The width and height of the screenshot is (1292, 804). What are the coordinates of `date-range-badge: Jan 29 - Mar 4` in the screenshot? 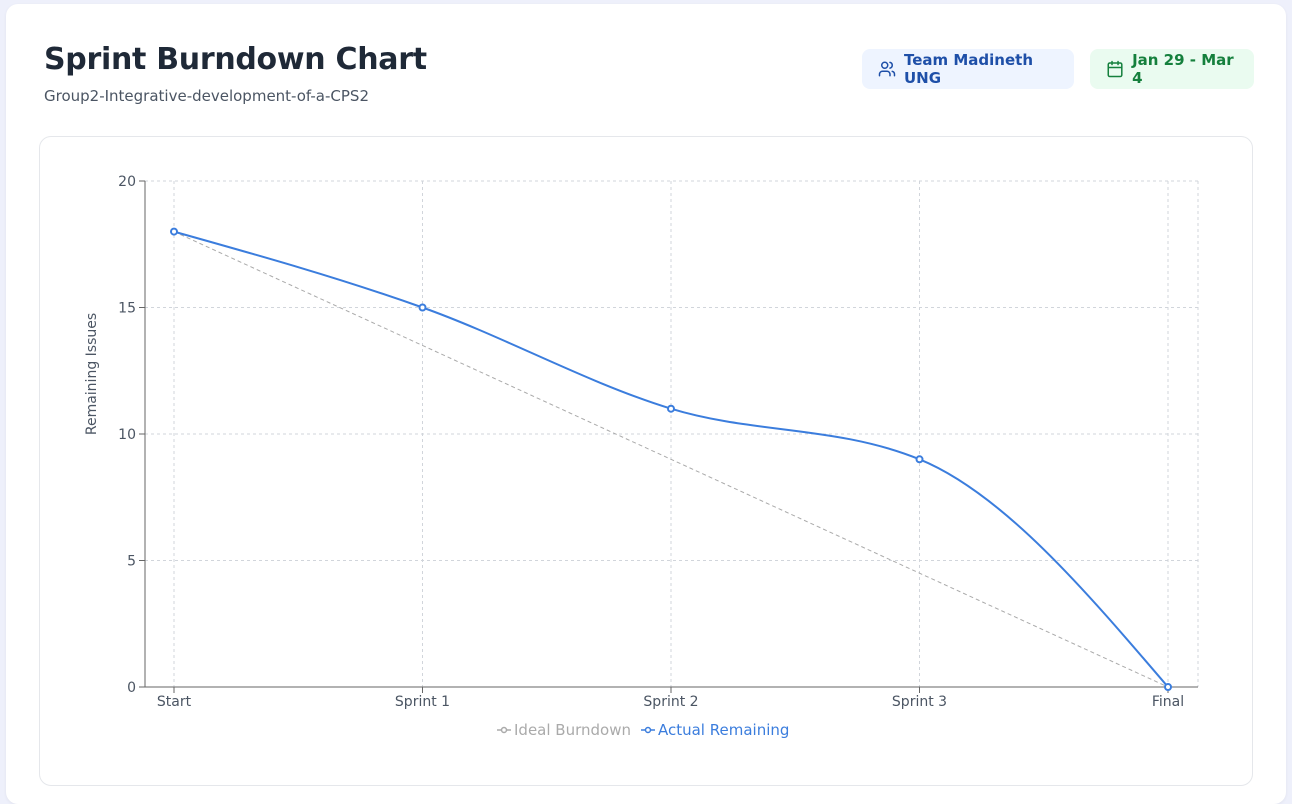 It's located at (1172, 69).